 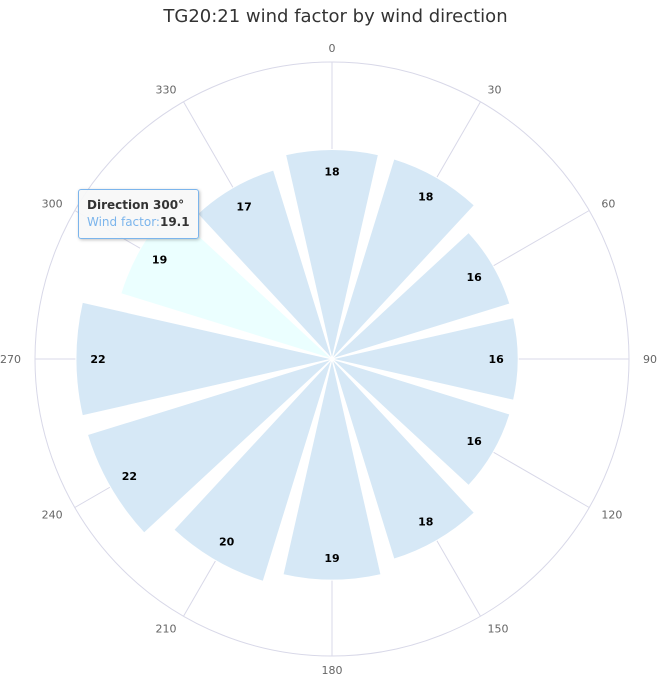 I want to click on angular-tick-label: 0, so click(x=332, y=48).